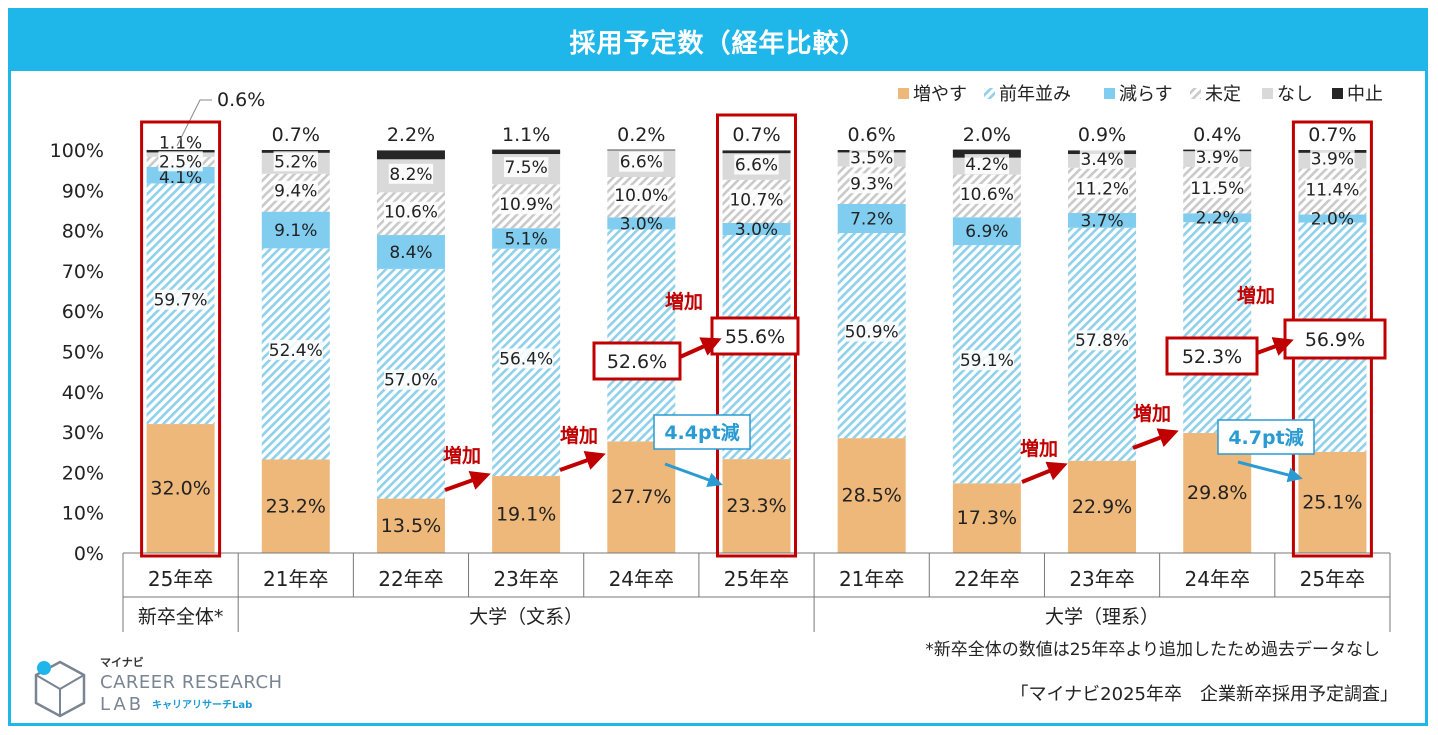 Image resolution: width=1438 pixels, height=735 pixels. Describe the element at coordinates (1266, 437) in the screenshot. I see `rikei-decrease-note-box` at that location.